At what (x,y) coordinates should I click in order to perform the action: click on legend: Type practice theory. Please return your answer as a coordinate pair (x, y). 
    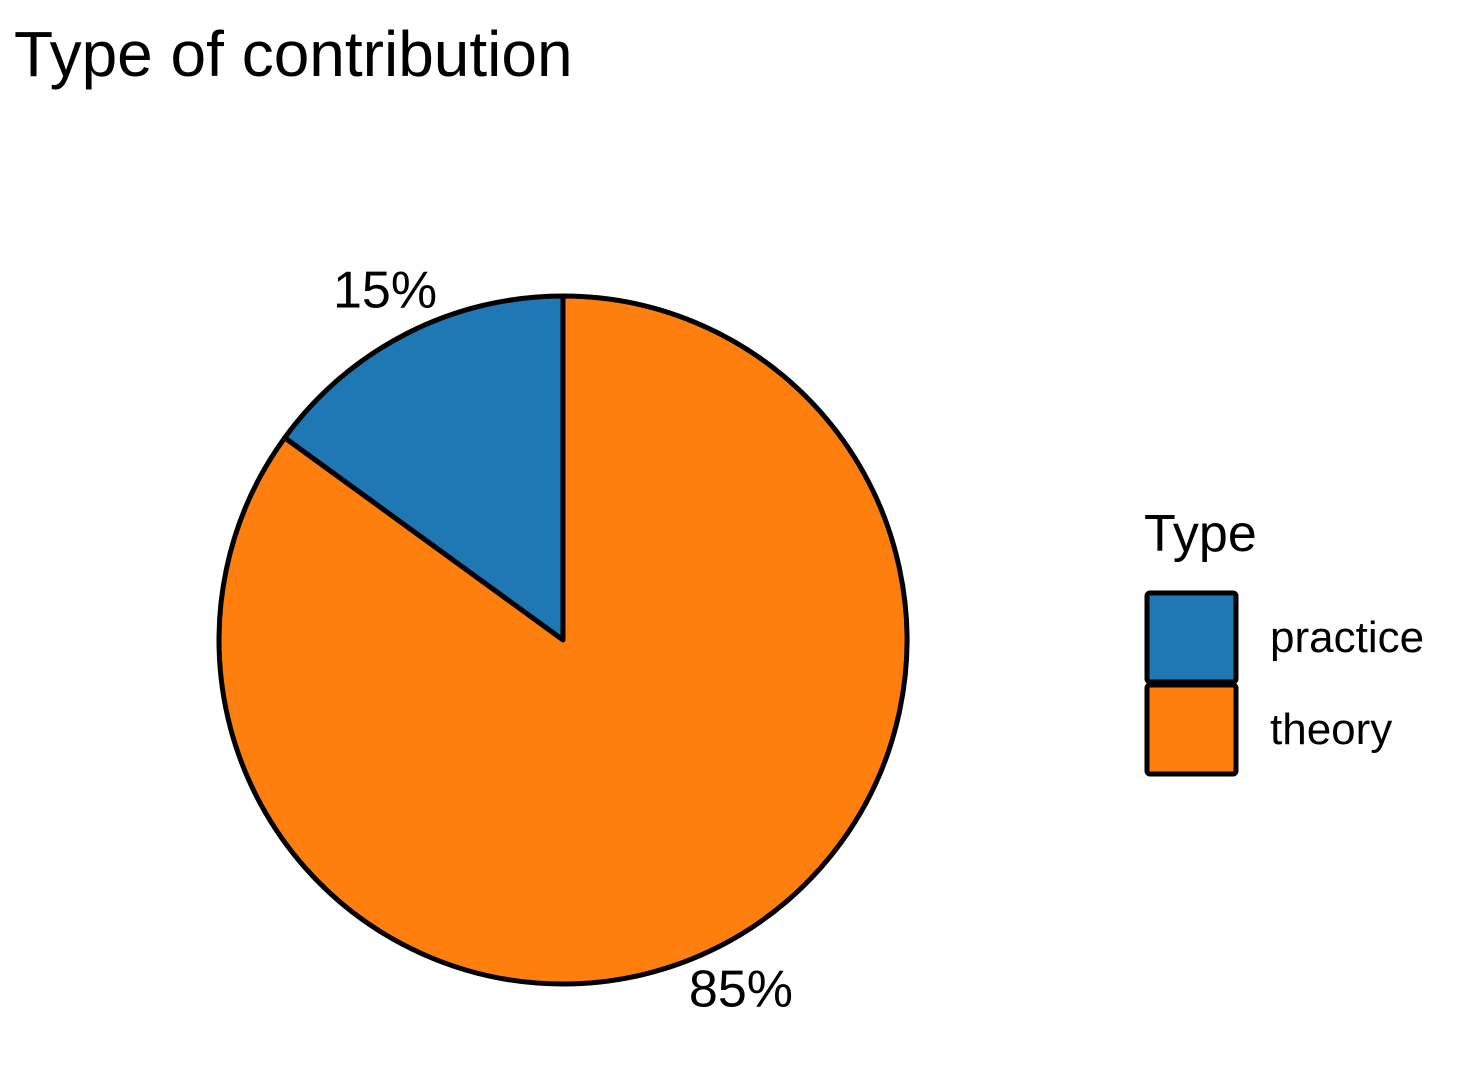
    Looking at the image, I should click on (1284, 641).